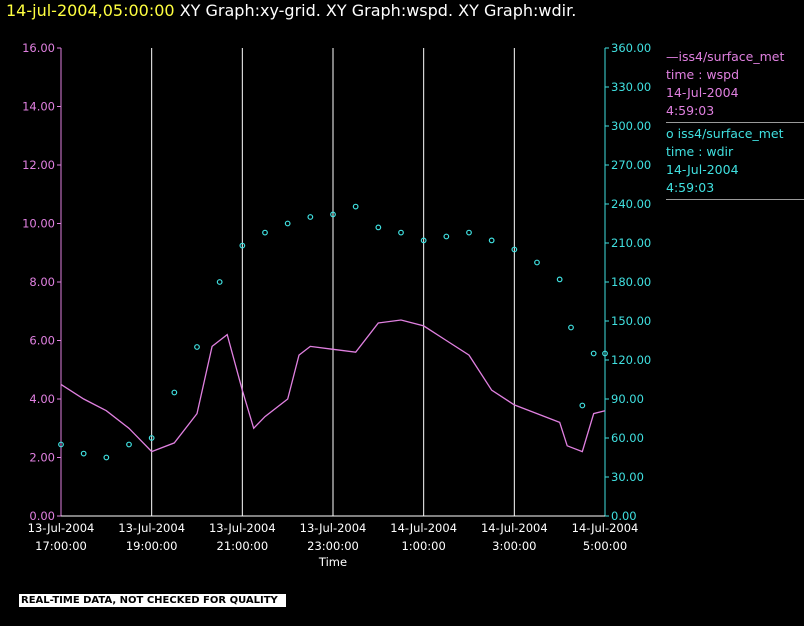 Image resolution: width=804 pixels, height=626 pixels. What do you see at coordinates (702, 169) in the screenshot?
I see `legend-wdir-date: 14-Jul-2004` at bounding box center [702, 169].